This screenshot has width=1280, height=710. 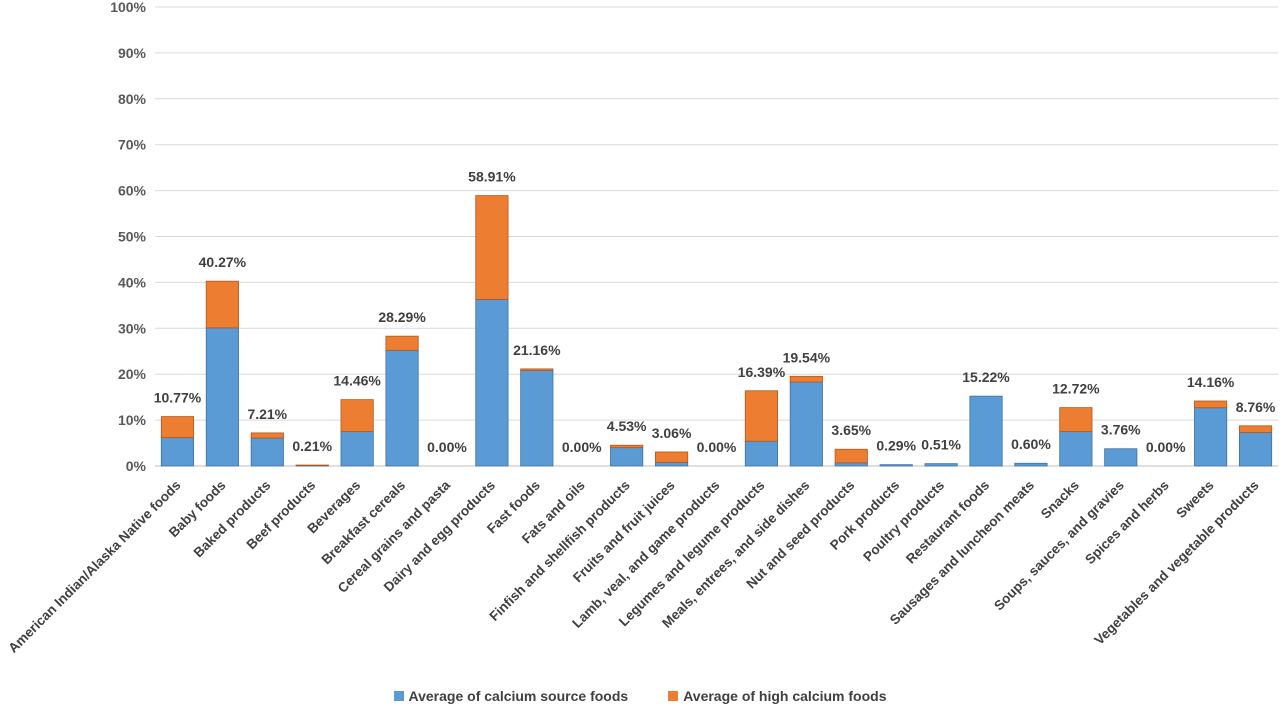 What do you see at coordinates (807, 357) in the screenshot?
I see `data-label-total: 19.54%` at bounding box center [807, 357].